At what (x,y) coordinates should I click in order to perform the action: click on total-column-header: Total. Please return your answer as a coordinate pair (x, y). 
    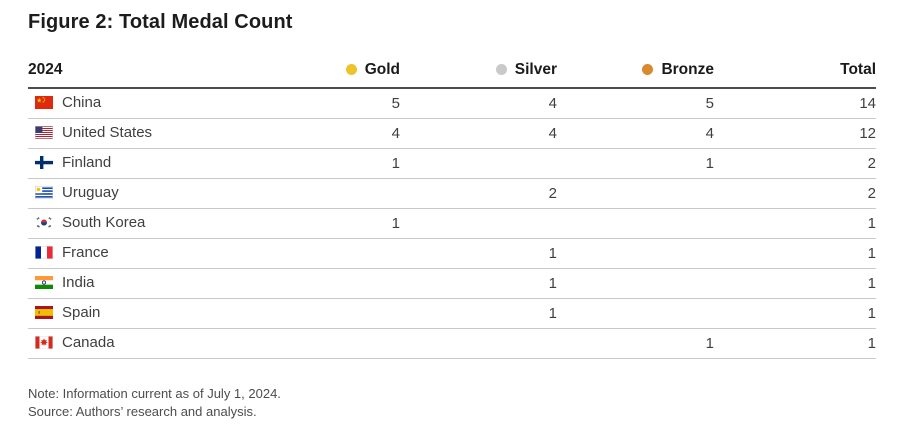
    Looking at the image, I should click on (795, 73).